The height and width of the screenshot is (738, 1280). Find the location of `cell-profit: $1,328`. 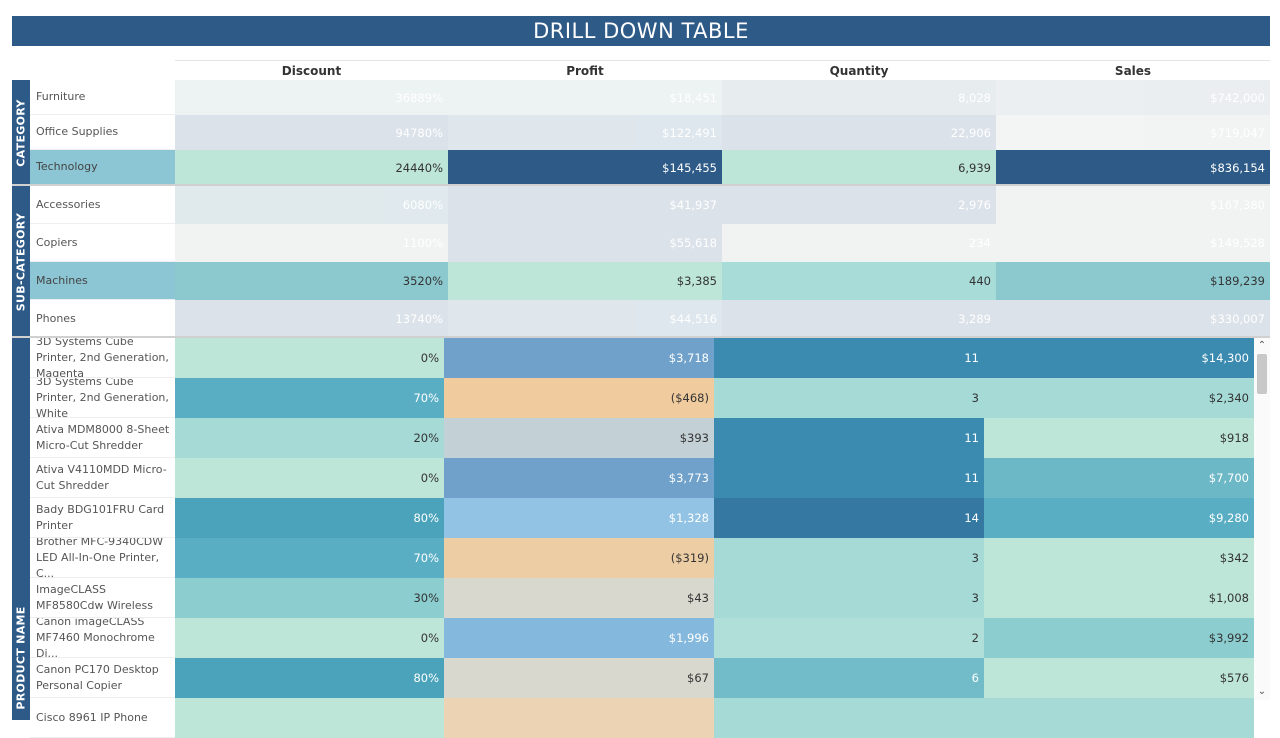

cell-profit: $1,328 is located at coordinates (579, 518).